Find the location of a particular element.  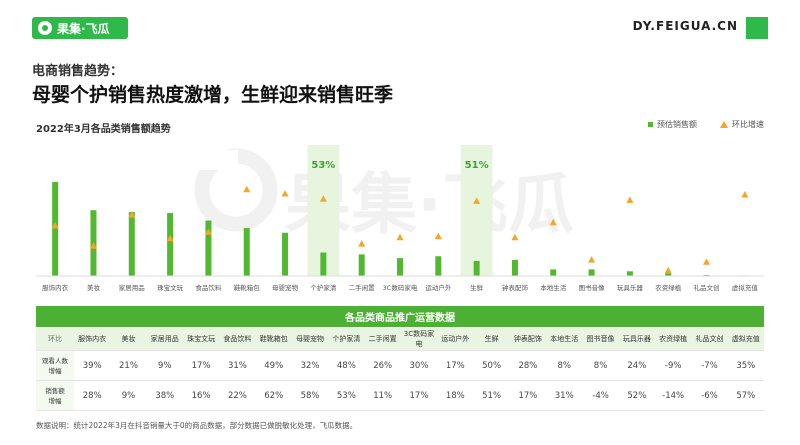

column-header: 图书音像 is located at coordinates (600, 339).